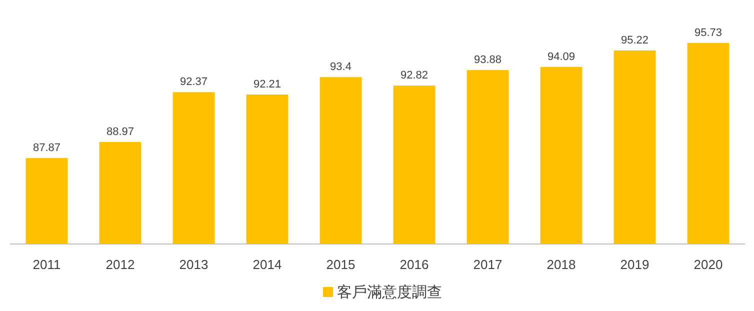 The width and height of the screenshot is (754, 311). What do you see at coordinates (389, 292) in the screenshot?
I see `legend-label: 客戶滿意度調查` at bounding box center [389, 292].